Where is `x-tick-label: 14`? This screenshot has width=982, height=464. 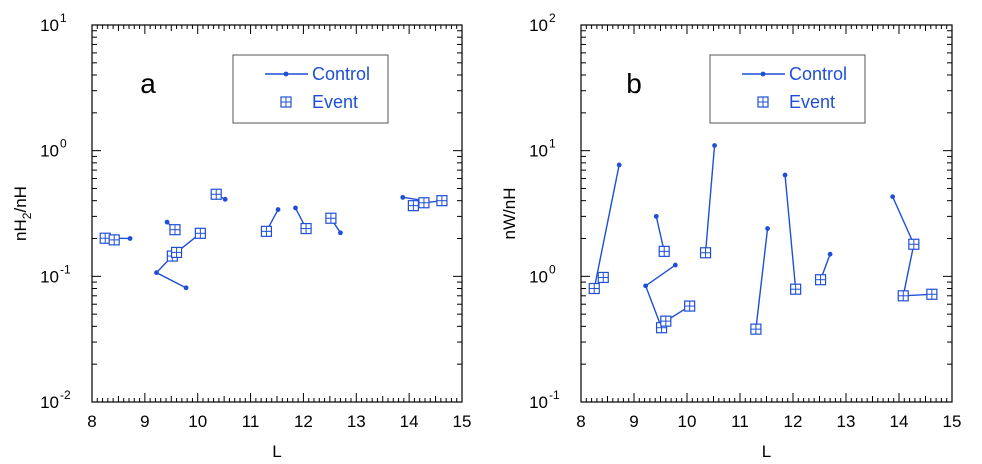
x-tick-label: 14 is located at coordinates (409, 421).